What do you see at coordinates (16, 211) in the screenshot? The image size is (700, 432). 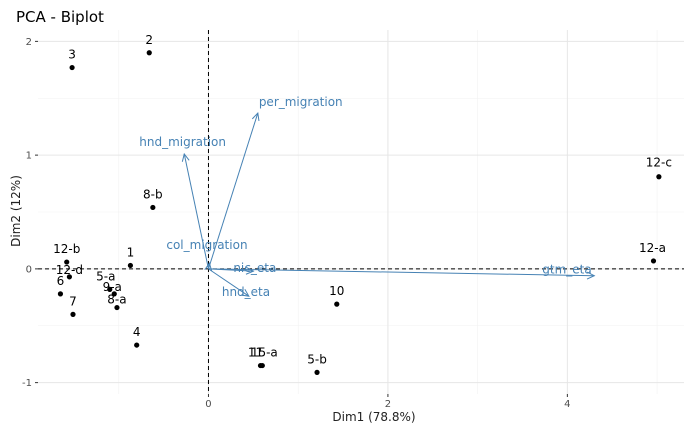 I see `y-axis-title: Dim2 (12%)` at bounding box center [16, 211].